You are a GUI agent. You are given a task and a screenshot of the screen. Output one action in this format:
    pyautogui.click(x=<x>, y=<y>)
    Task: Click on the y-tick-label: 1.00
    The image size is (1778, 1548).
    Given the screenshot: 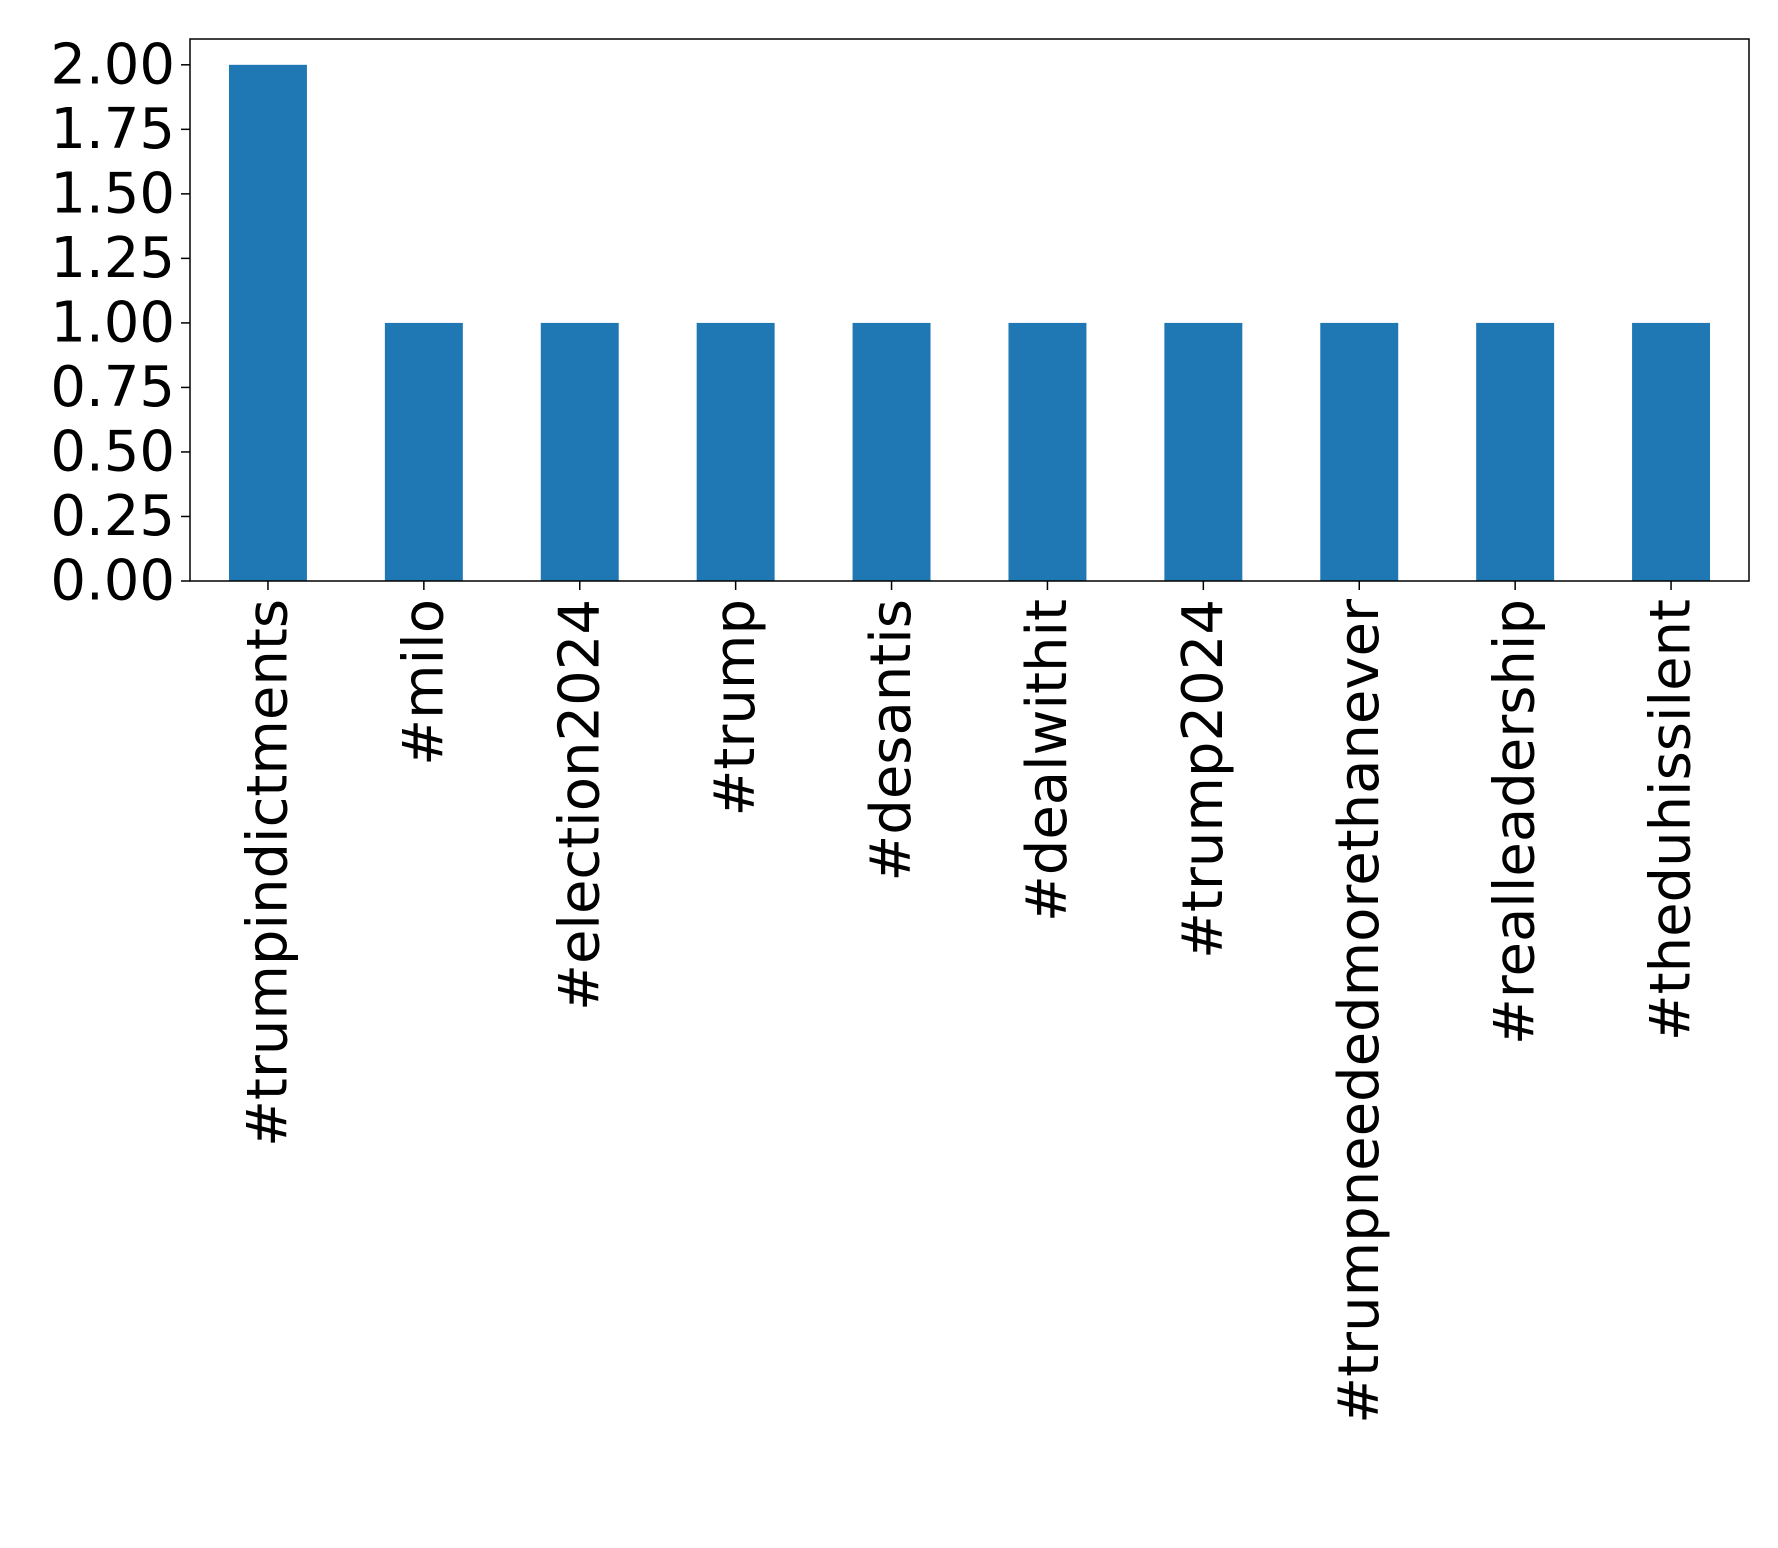 What is the action you would take?
    pyautogui.click(x=112, y=322)
    